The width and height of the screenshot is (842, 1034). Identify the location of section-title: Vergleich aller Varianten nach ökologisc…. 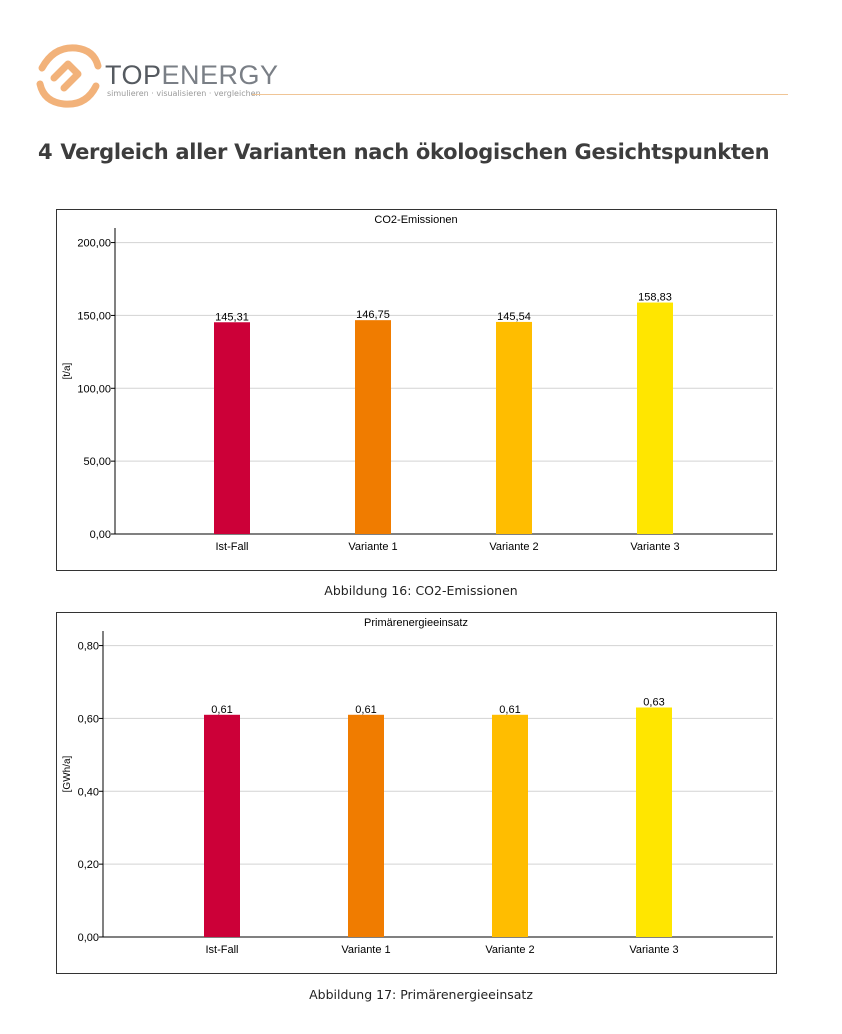
(415, 152).